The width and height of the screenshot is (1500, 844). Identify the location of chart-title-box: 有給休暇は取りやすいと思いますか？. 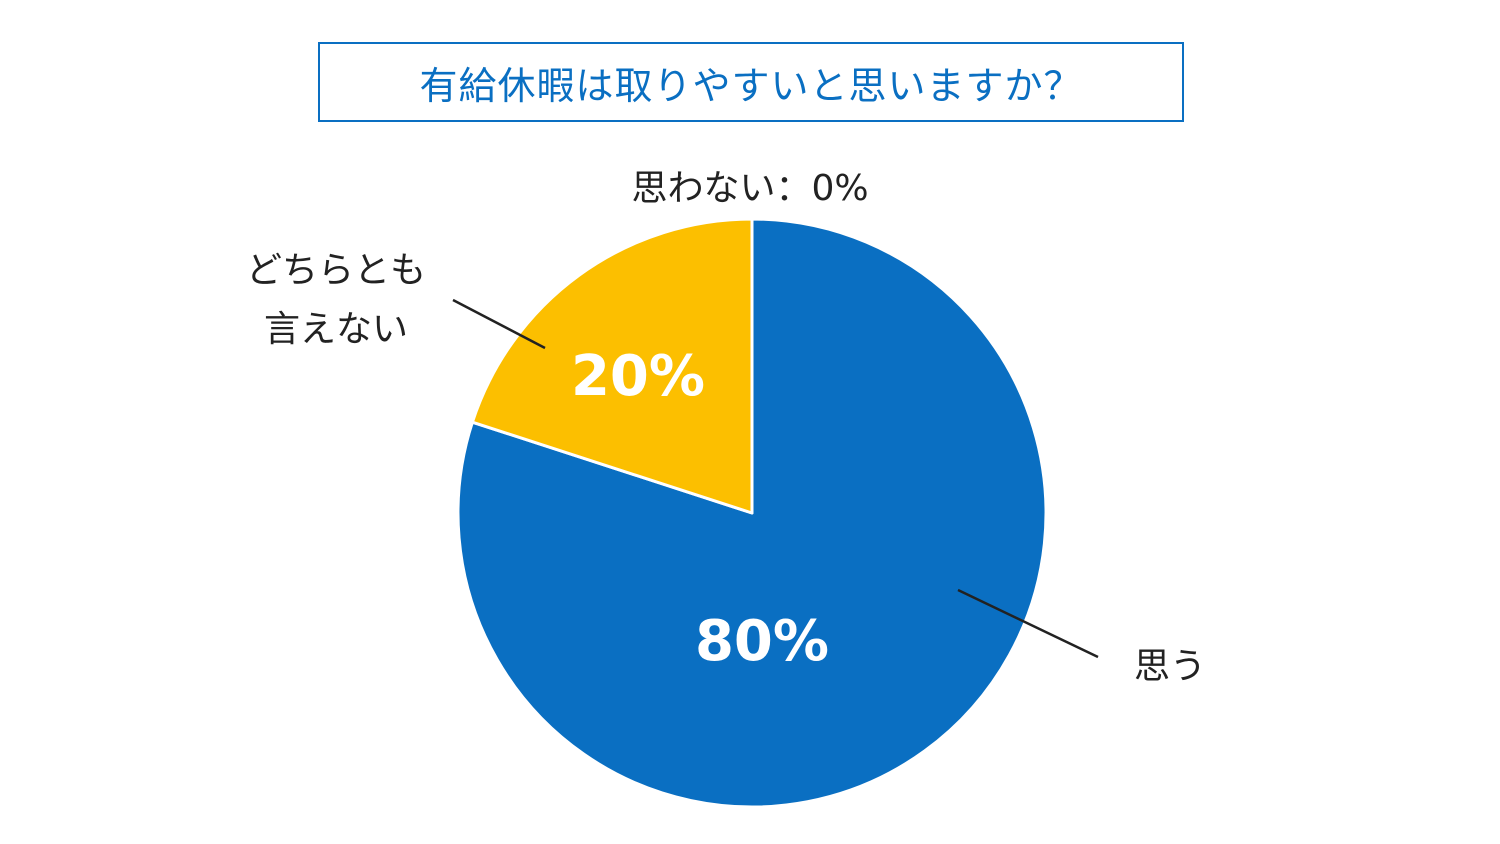
(751, 82).